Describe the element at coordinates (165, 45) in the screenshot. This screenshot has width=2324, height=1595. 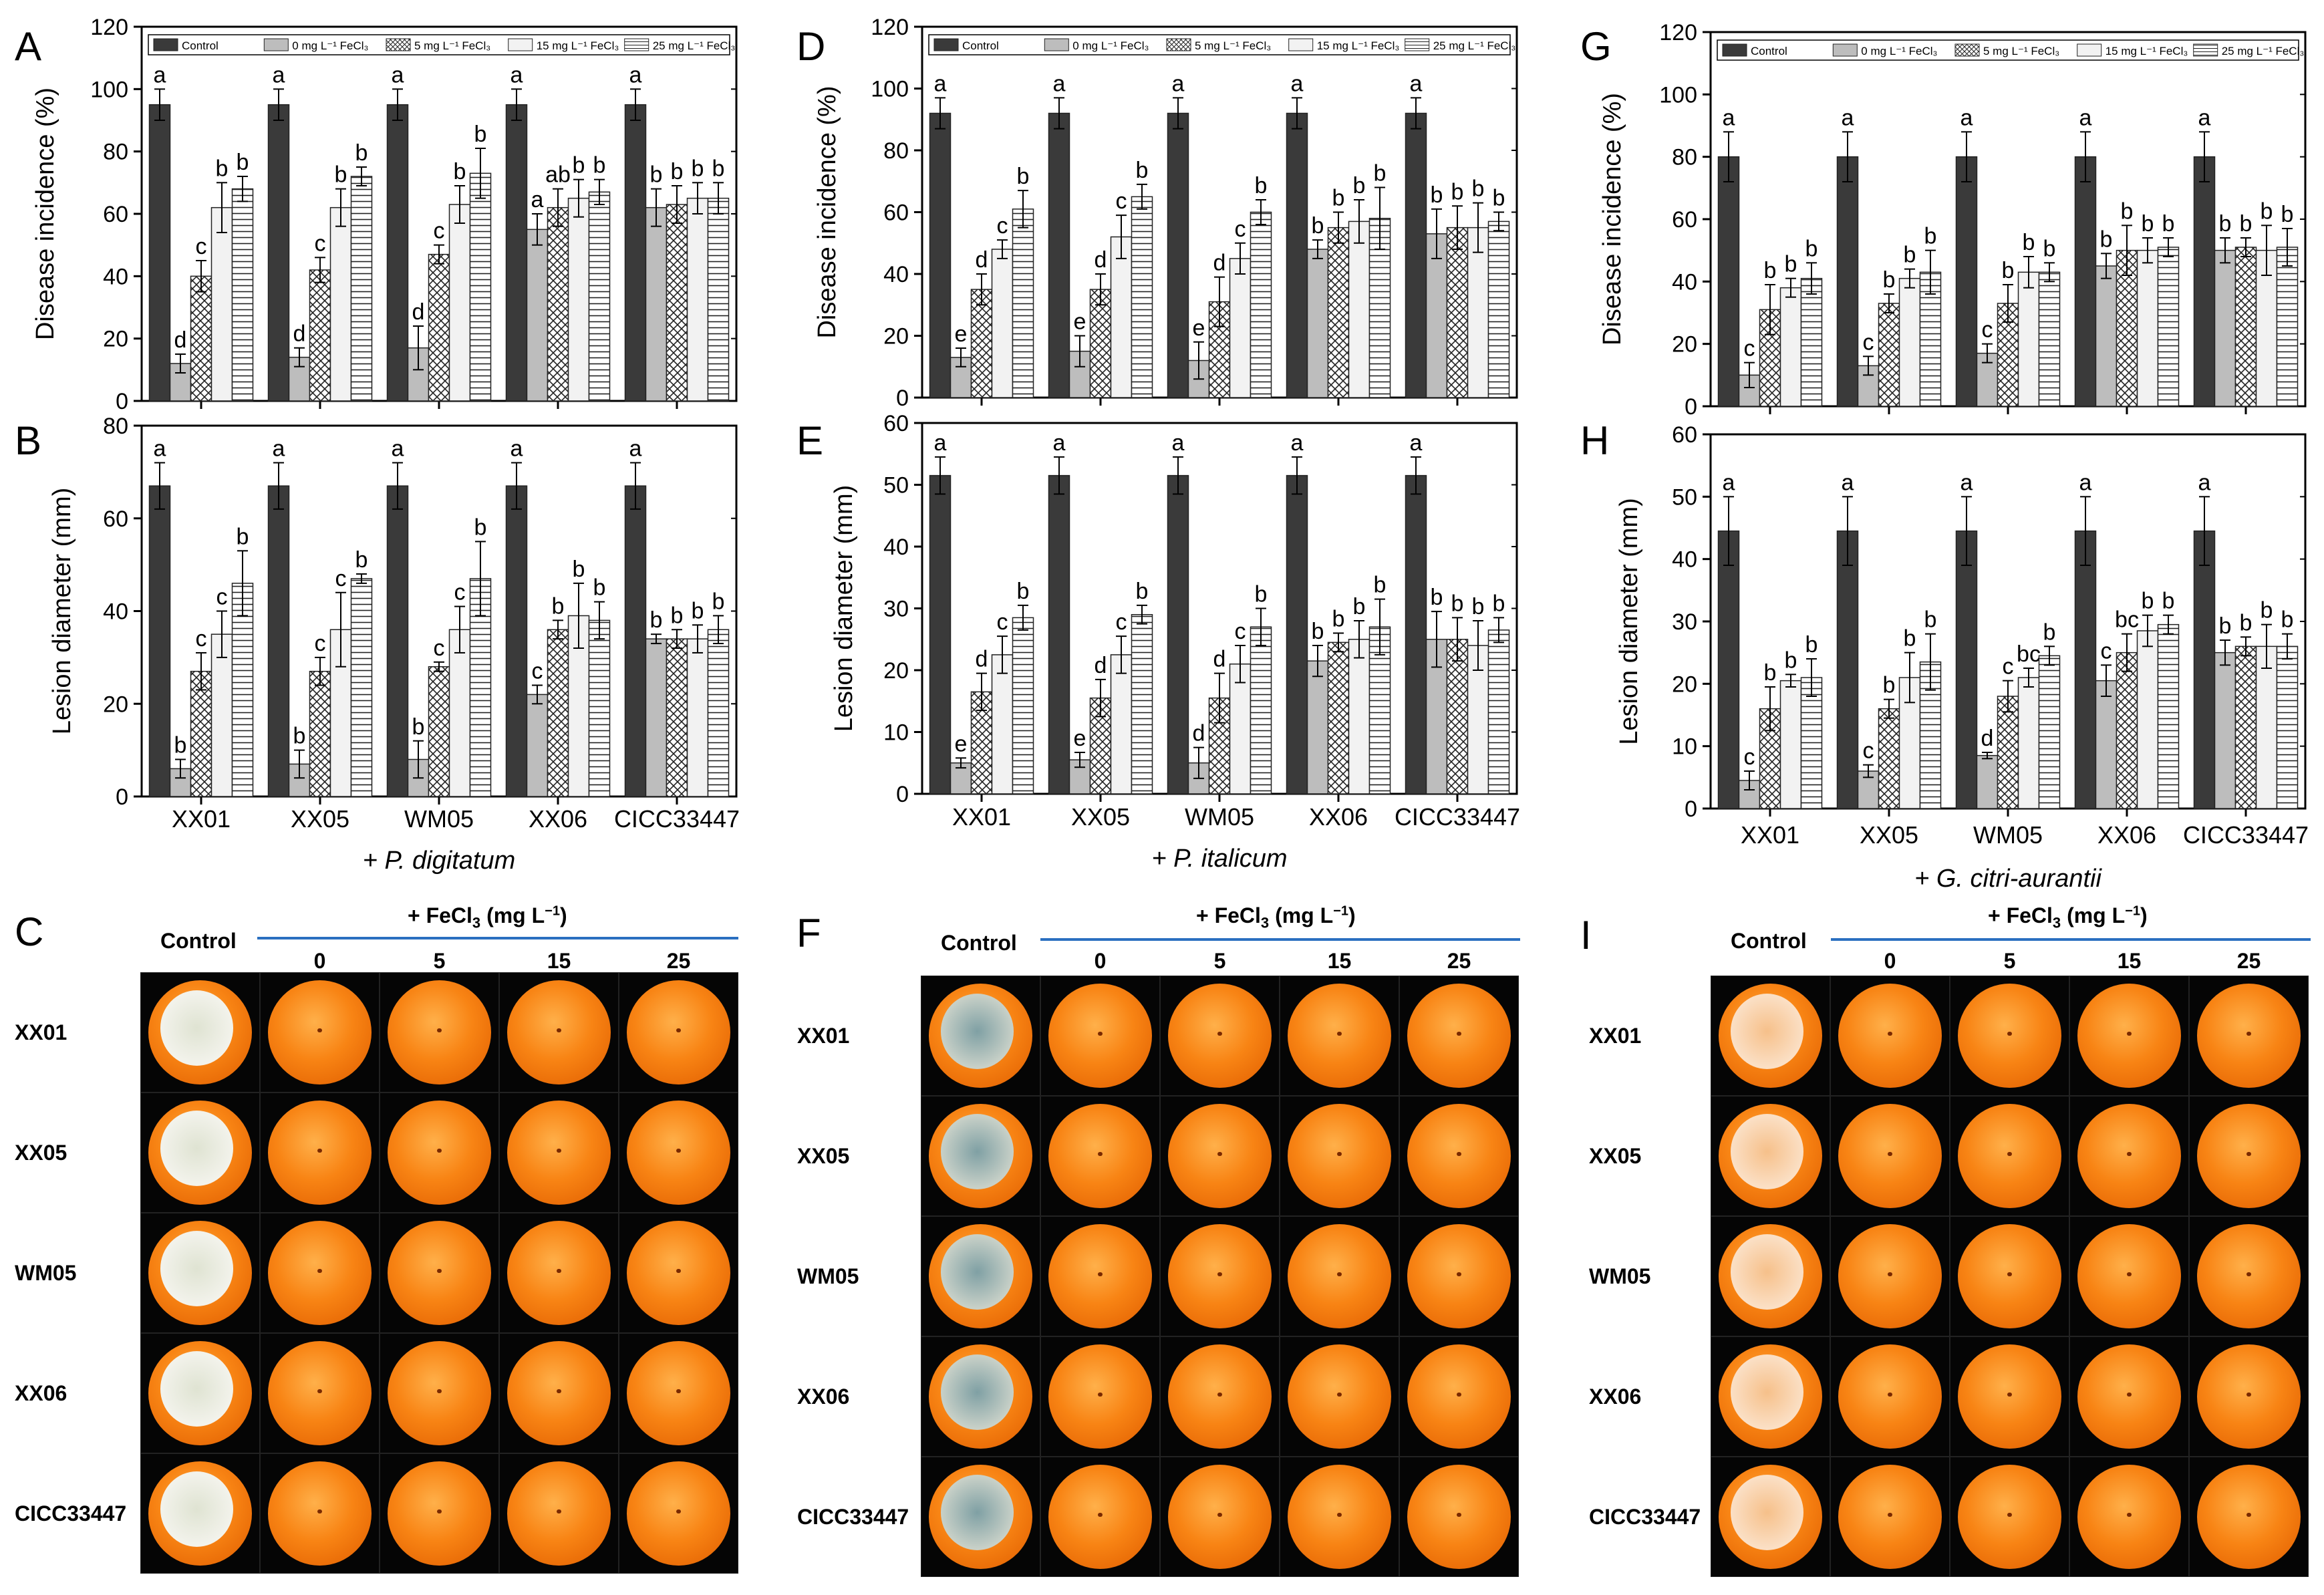
I see `legend-swatch` at that location.